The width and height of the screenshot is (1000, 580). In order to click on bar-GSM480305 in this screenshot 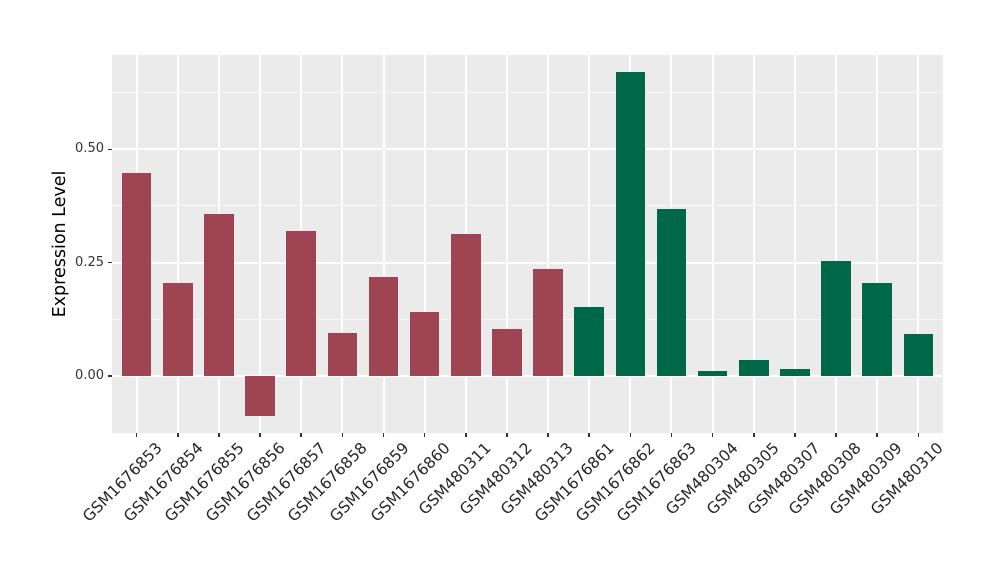, I will do `click(753, 368)`.